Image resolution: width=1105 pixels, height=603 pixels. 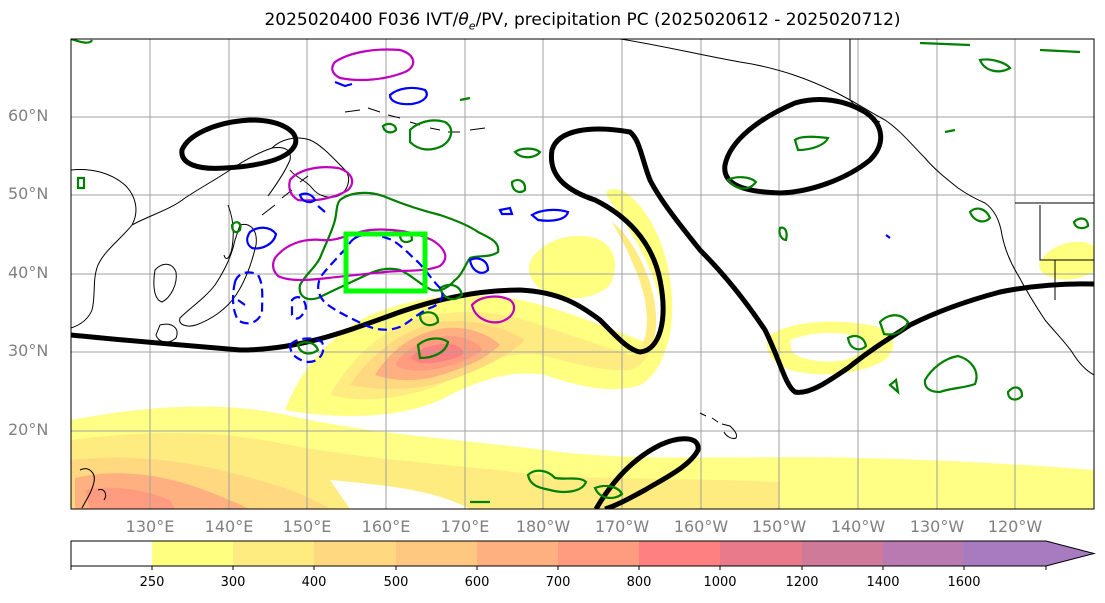 What do you see at coordinates (386, 526) in the screenshot?
I see `lon-label: 160°E` at bounding box center [386, 526].